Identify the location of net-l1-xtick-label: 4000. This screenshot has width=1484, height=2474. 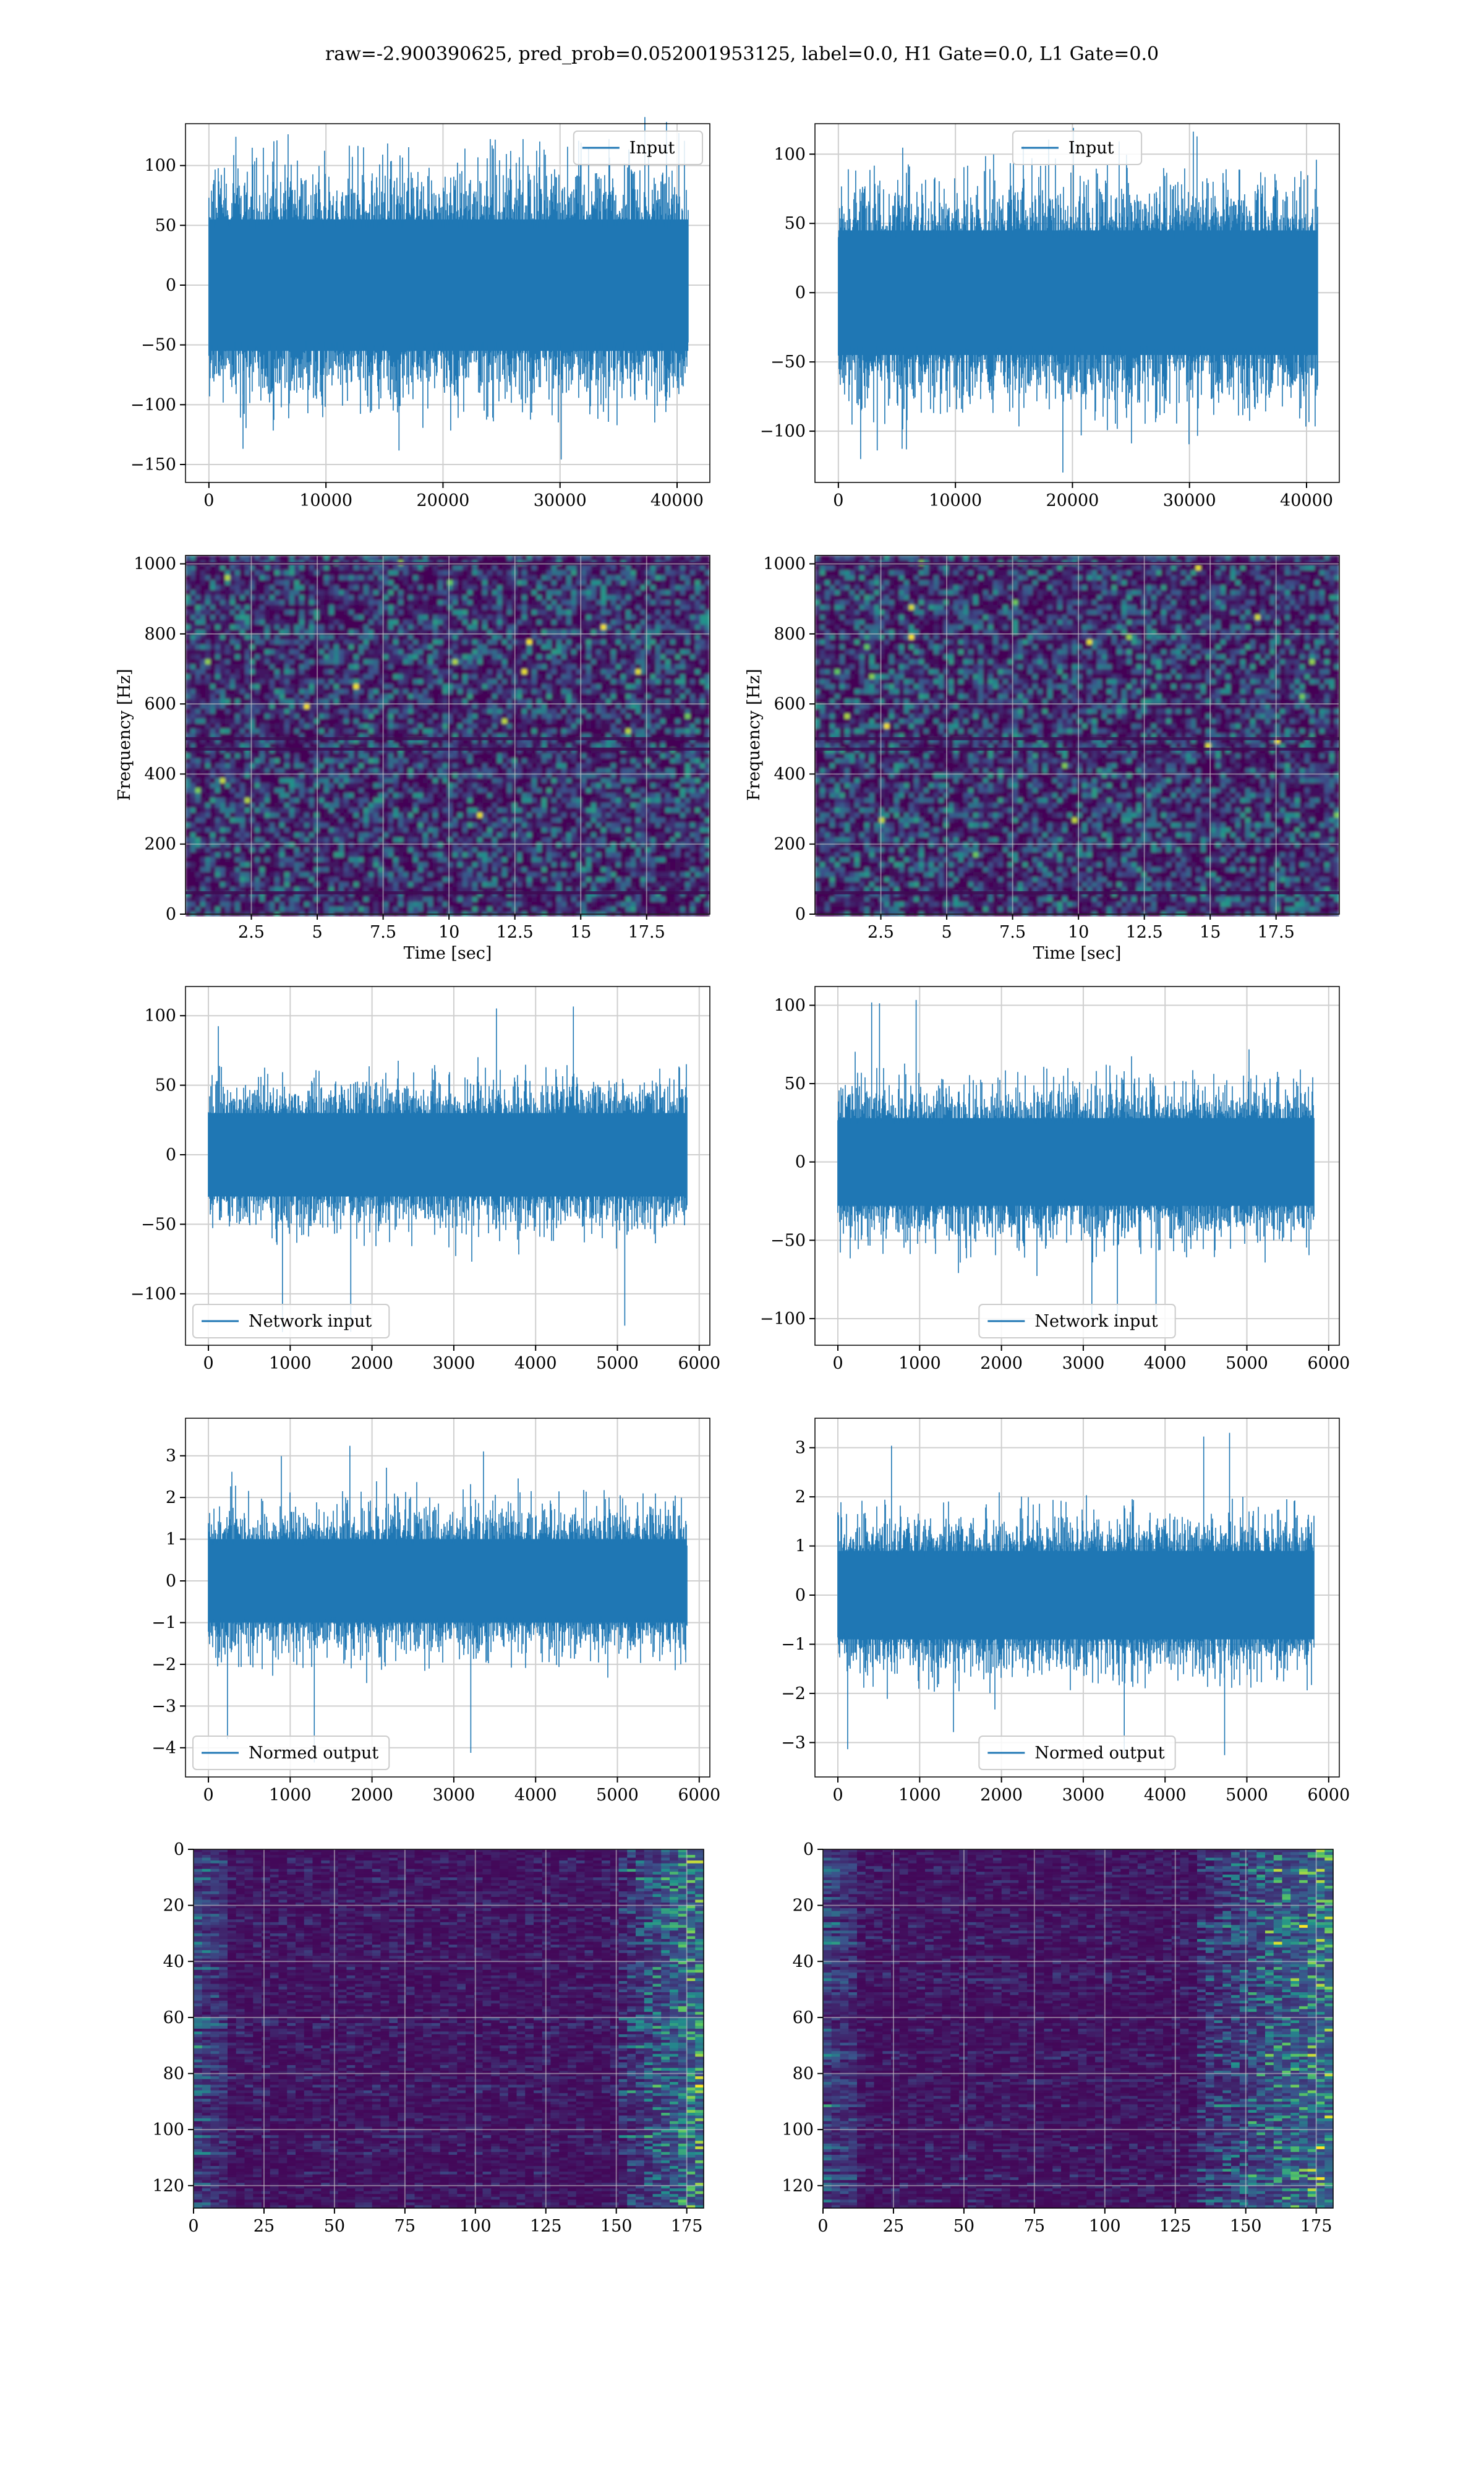
(1165, 1363).